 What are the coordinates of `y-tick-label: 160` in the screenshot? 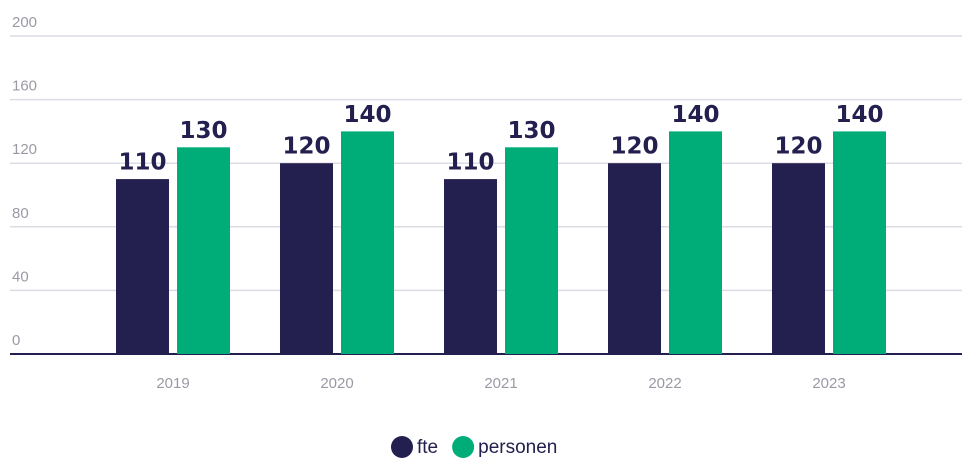 It's located at (24, 86).